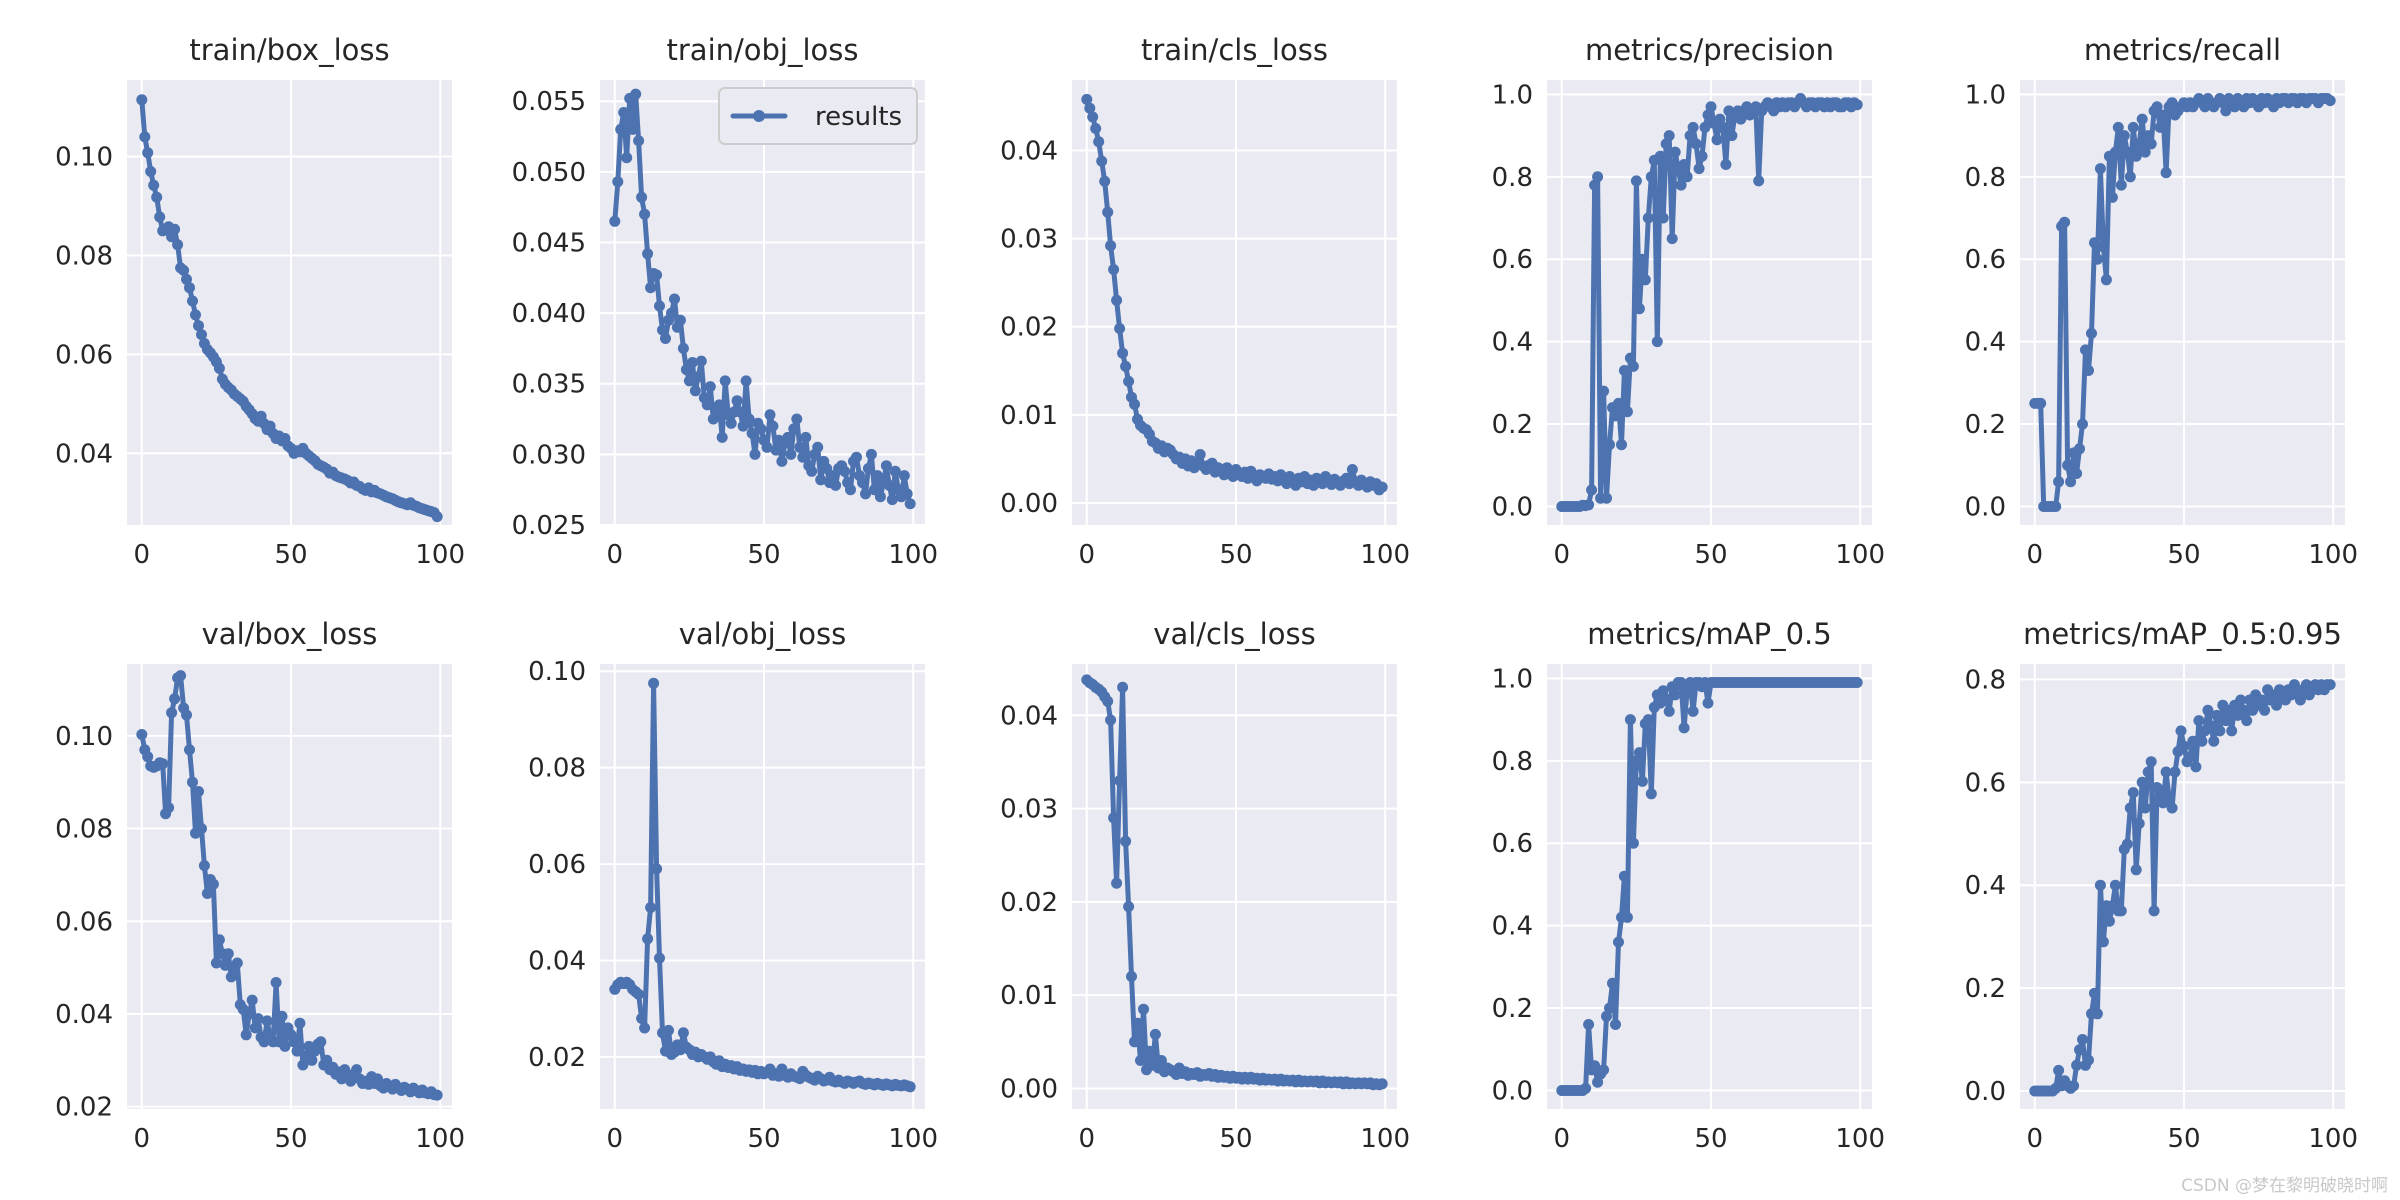  What do you see at coordinates (762, 302) in the screenshot?
I see `plot-area` at bounding box center [762, 302].